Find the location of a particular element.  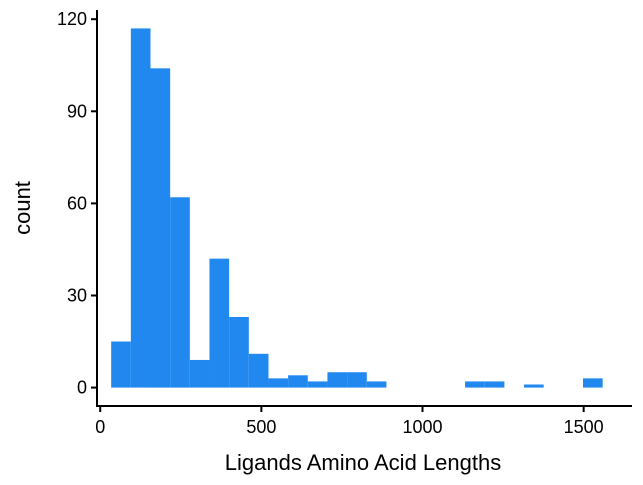

y-axis-title: count is located at coordinates (22, 208).